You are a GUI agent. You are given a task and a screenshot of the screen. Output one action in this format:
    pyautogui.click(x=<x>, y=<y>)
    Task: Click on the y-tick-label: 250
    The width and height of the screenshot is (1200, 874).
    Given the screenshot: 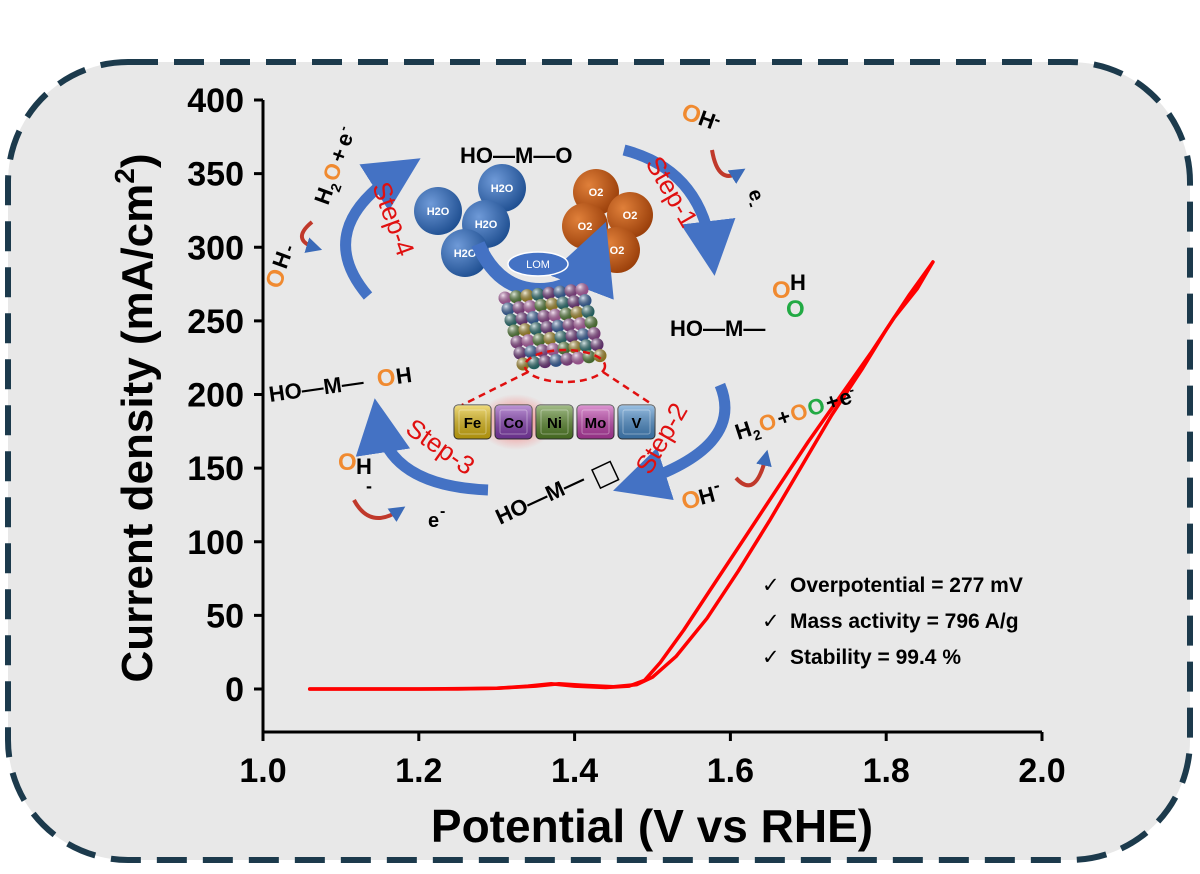 What is the action you would take?
    pyautogui.click(x=215, y=322)
    